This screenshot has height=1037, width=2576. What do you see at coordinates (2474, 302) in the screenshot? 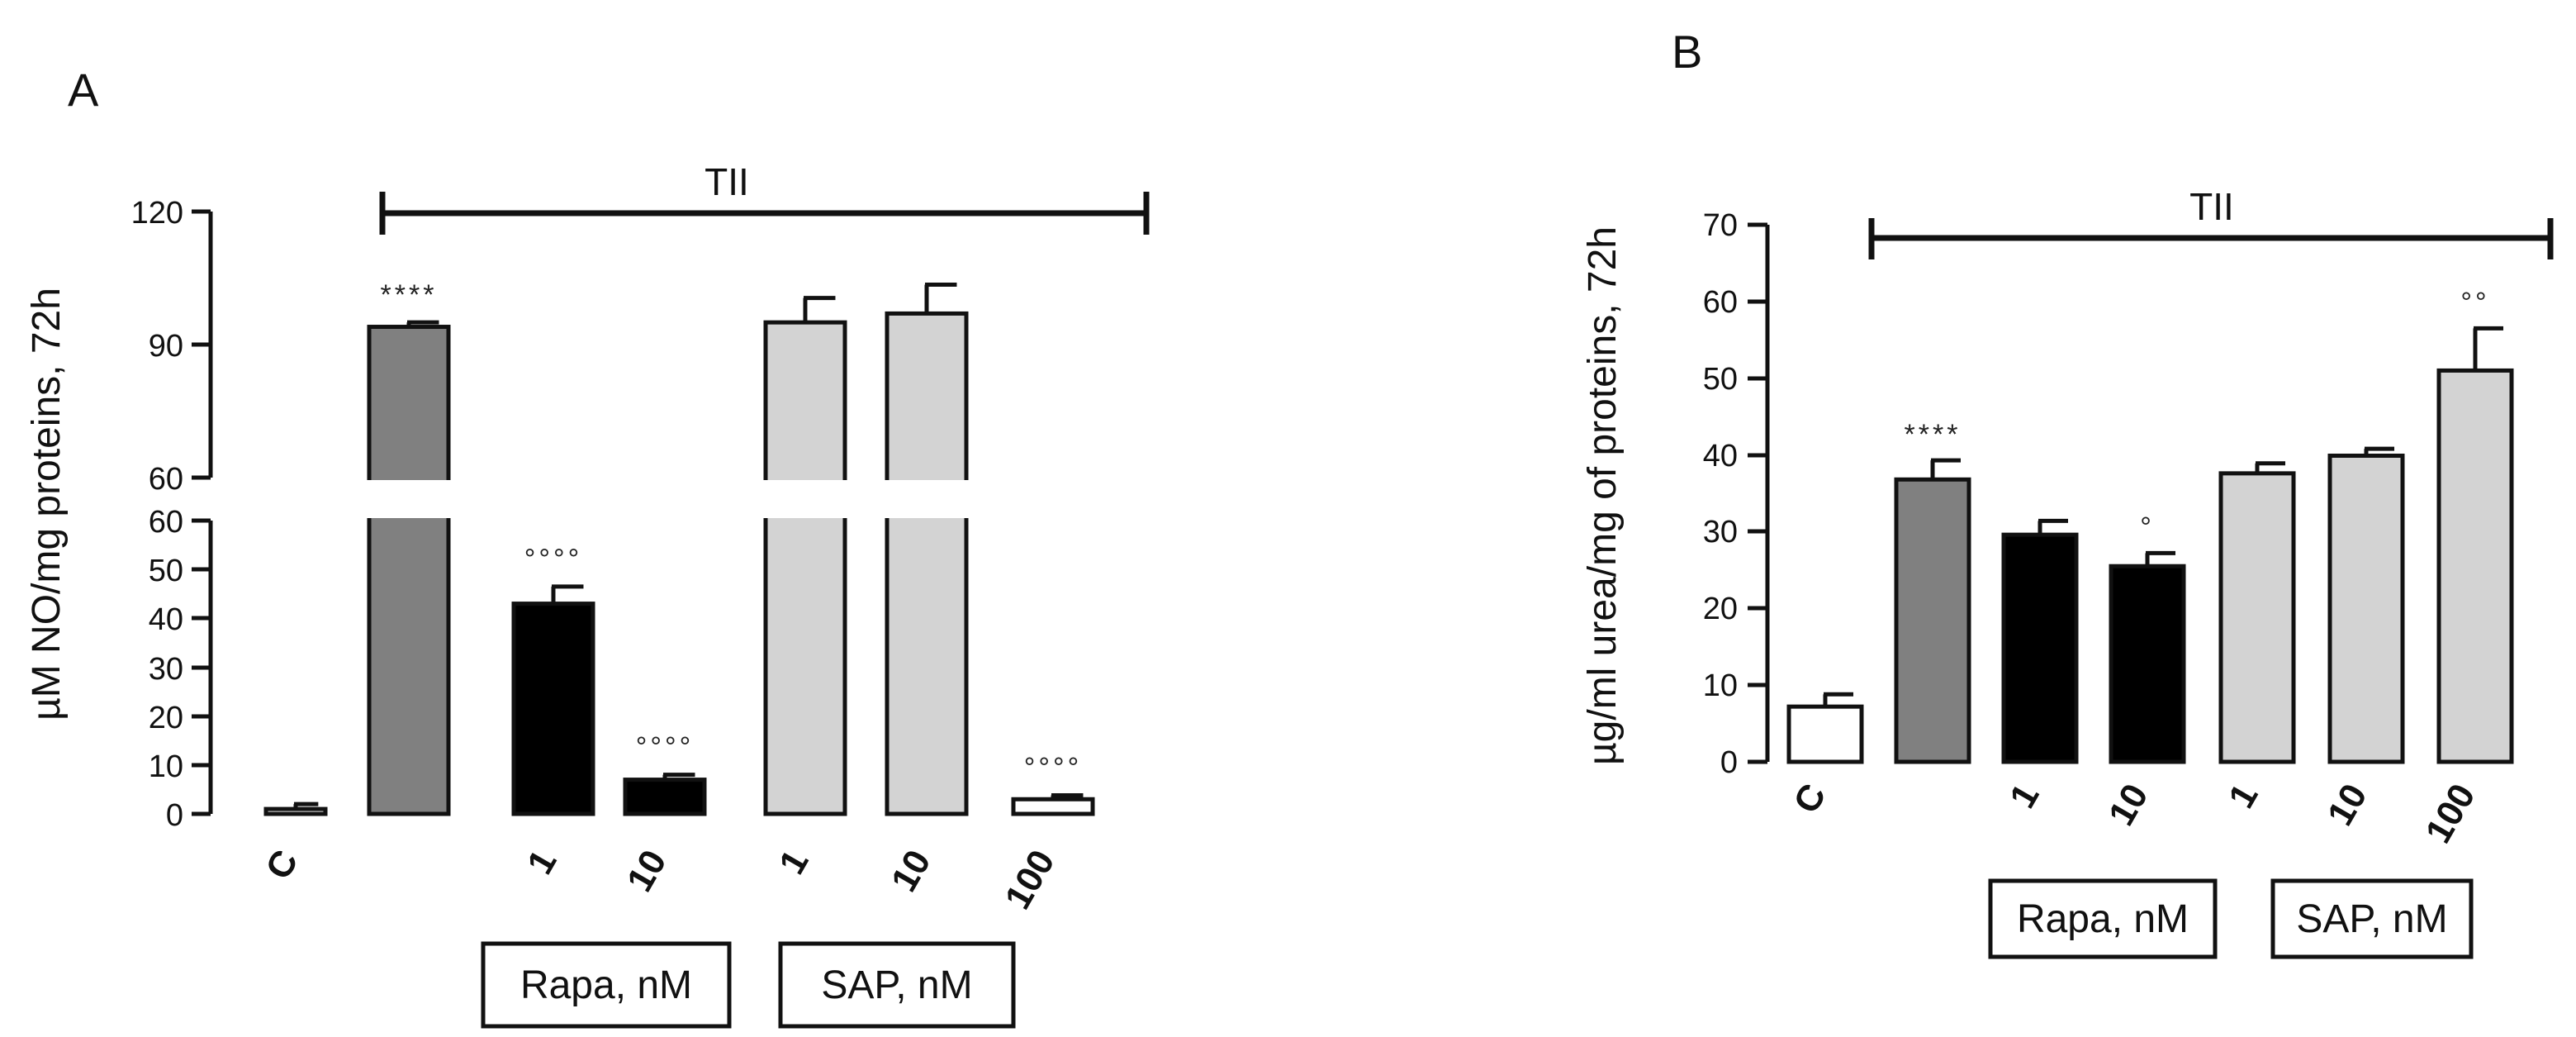
I see `panel-b-significance-mark: °°` at bounding box center [2474, 302].